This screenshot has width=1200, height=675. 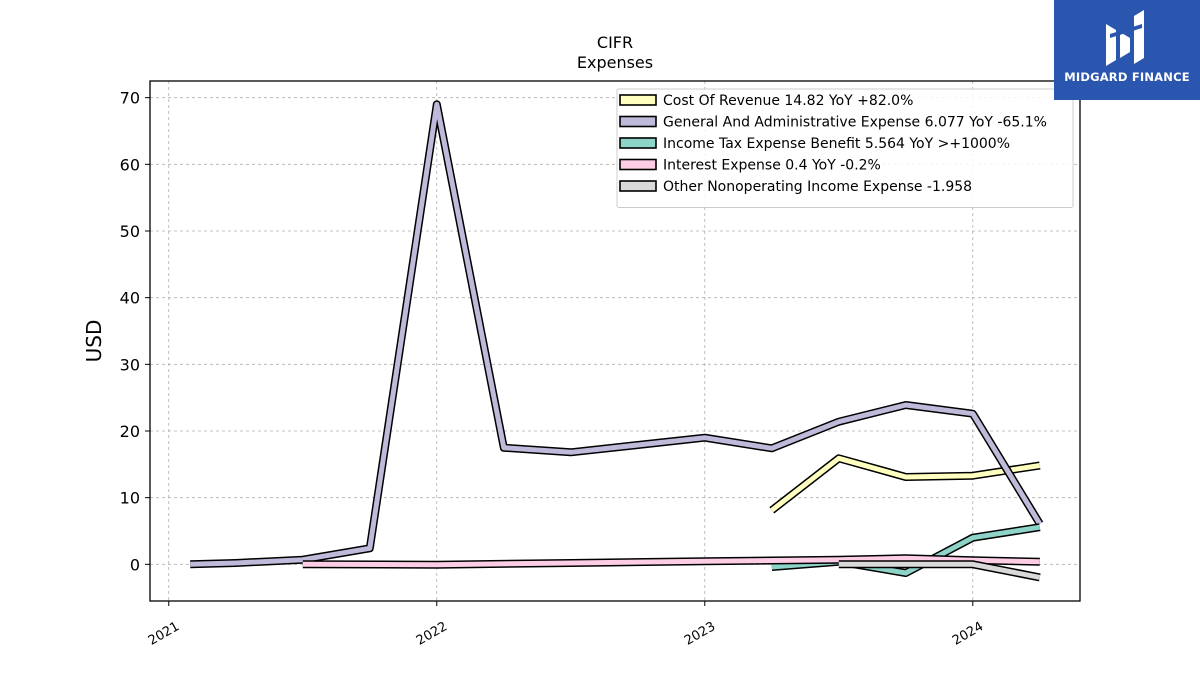 I want to click on legend-item: Interest Expense 0.4 YoY -0.2%, so click(x=750, y=166).